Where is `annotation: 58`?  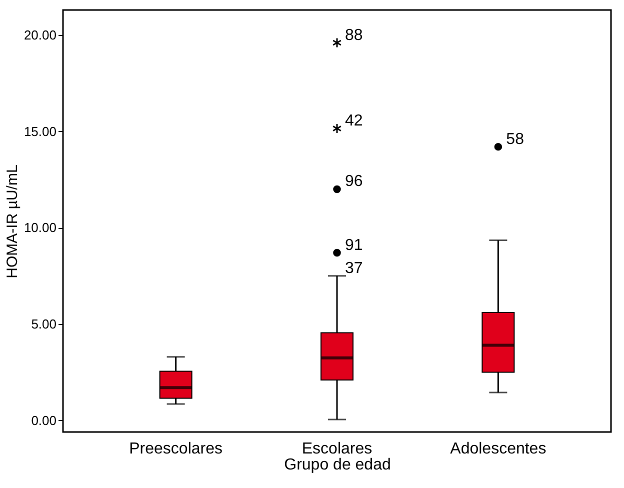 annotation: 58 is located at coordinates (515, 139).